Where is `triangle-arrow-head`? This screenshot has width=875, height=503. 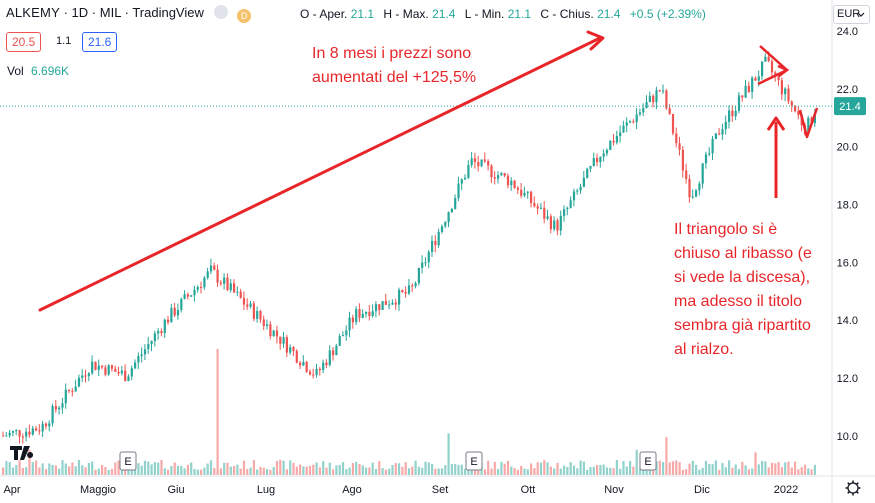 triangle-arrow-head is located at coordinates (783, 70).